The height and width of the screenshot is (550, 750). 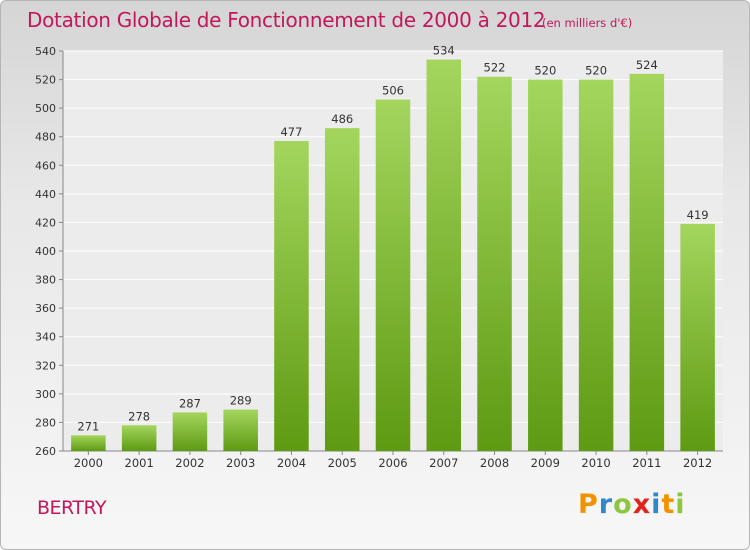 I want to click on x-tick-label: 2010, so click(x=595, y=463).